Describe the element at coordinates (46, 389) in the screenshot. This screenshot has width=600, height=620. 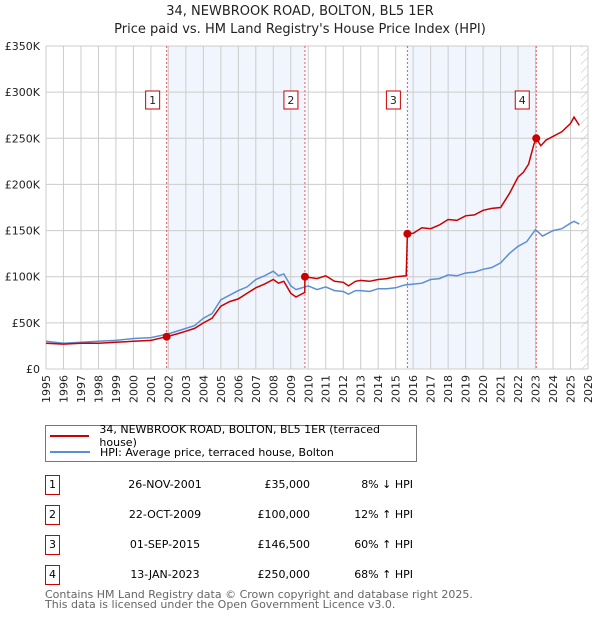
I see `x-tick-label: 1995` at that location.